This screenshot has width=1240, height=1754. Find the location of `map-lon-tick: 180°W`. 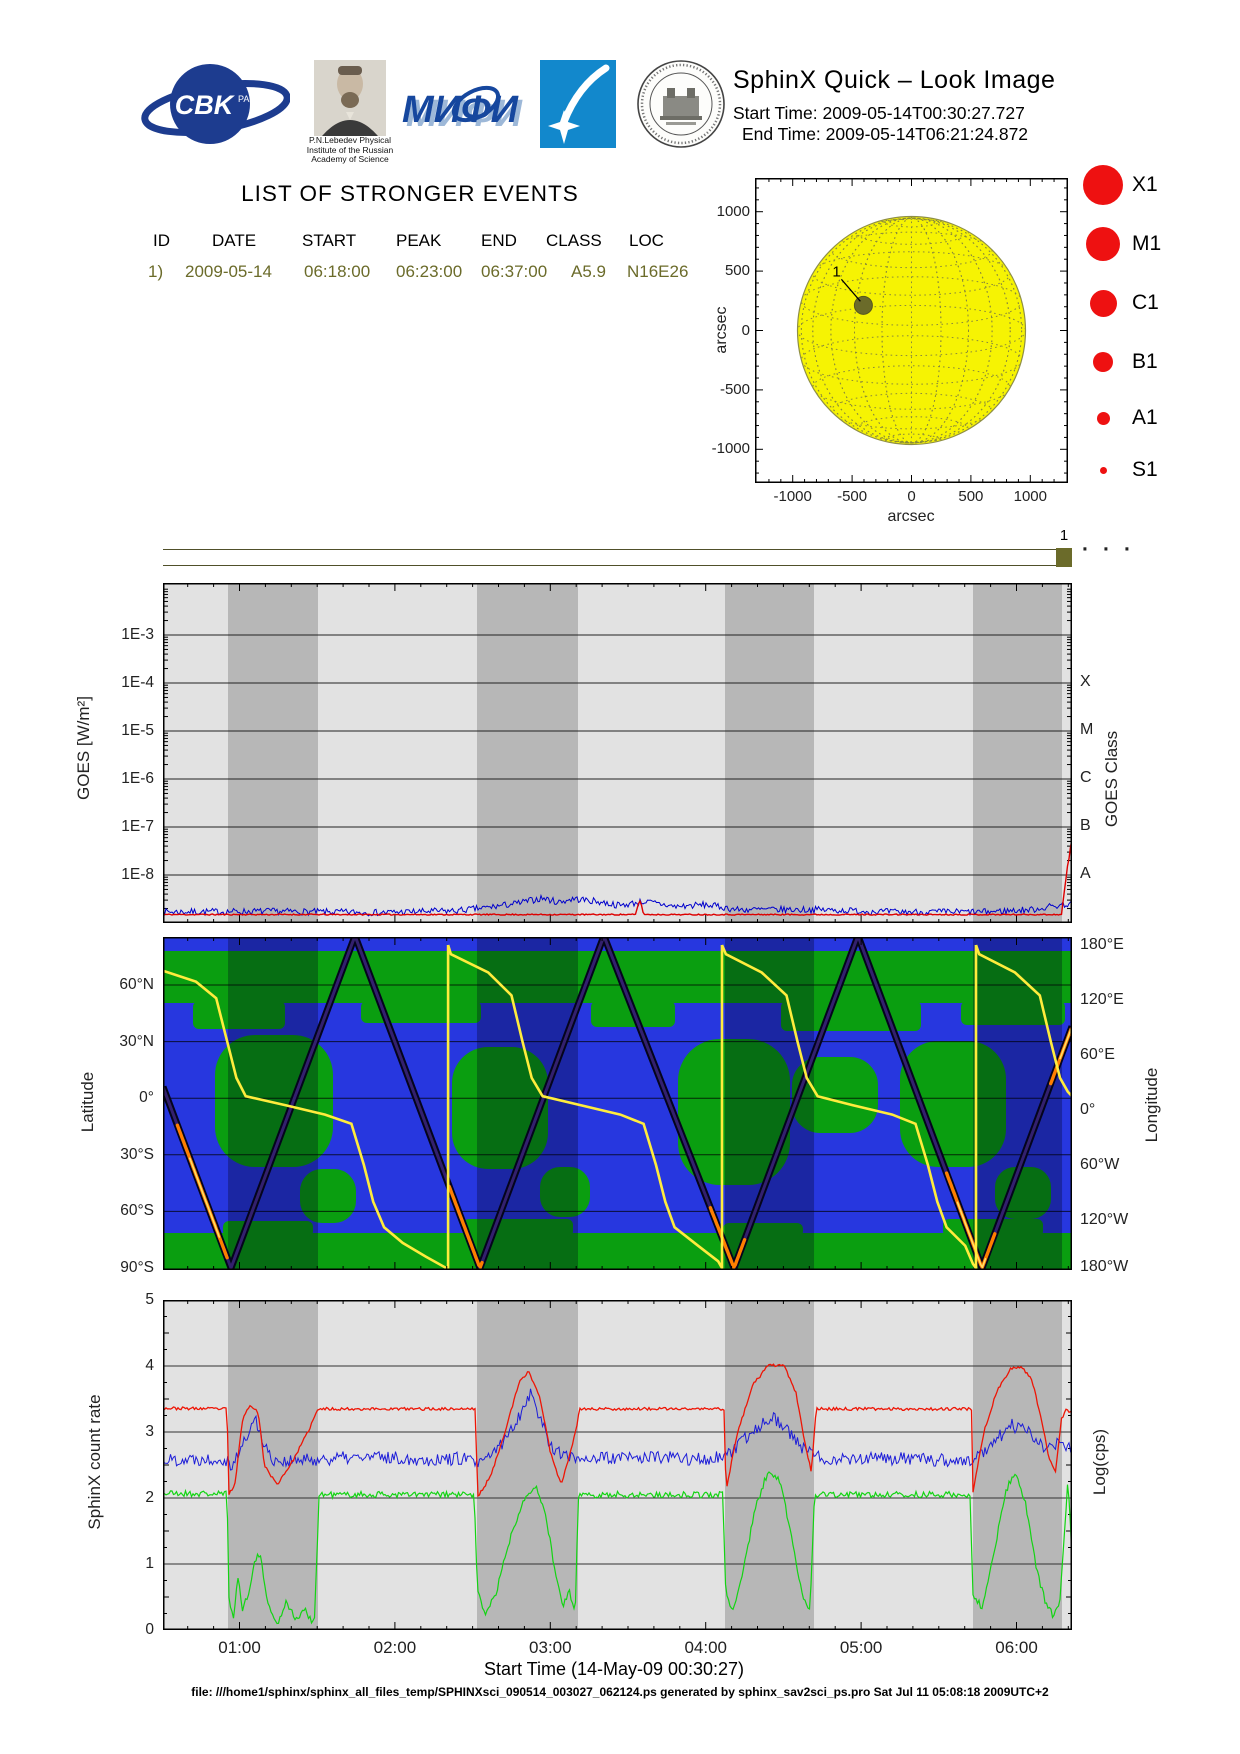

map-lon-tick: 180°W is located at coordinates (1104, 1266).